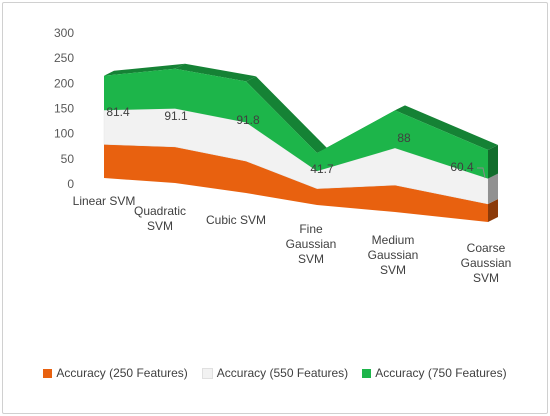  I want to click on x-category-label: Cubic SVM, so click(236, 220).